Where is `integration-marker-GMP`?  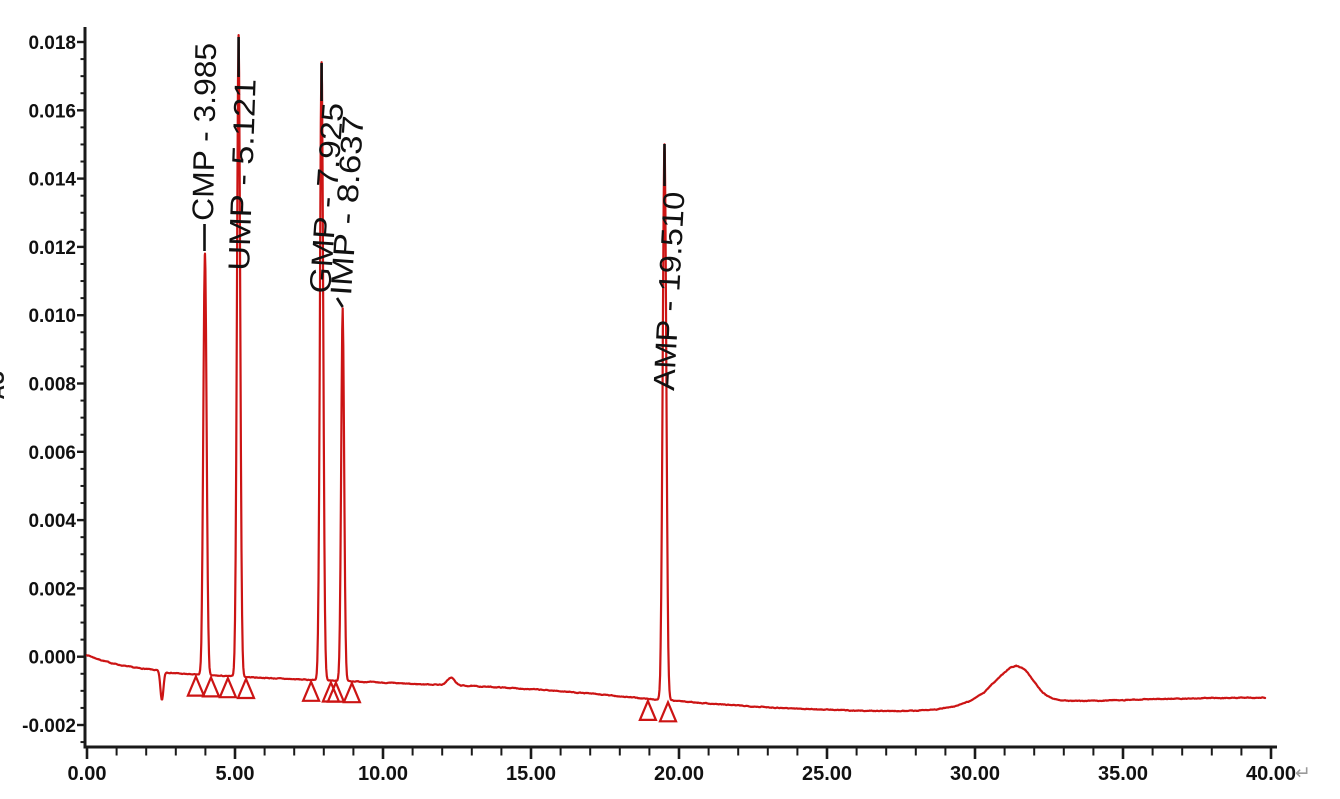 integration-marker-GMP is located at coordinates (311, 690).